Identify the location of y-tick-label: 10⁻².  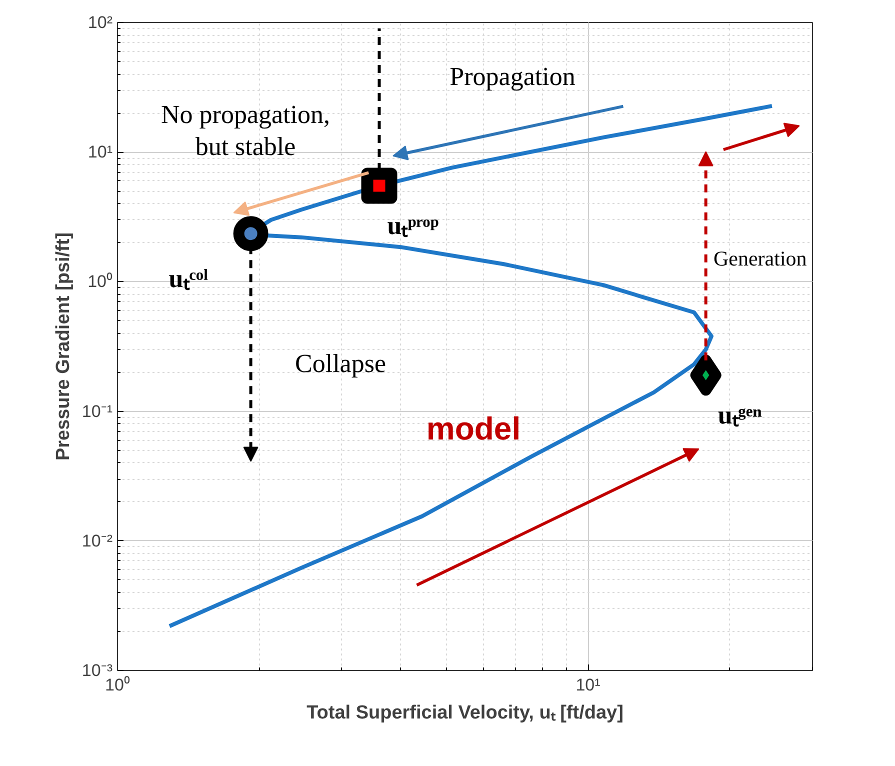
(97, 540).